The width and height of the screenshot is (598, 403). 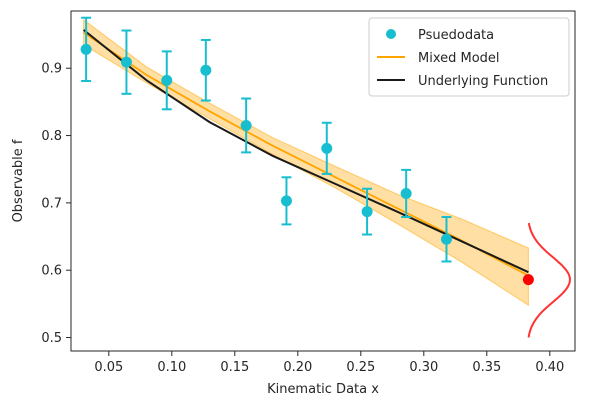 What do you see at coordinates (51, 338) in the screenshot?
I see `y-tick-label: 0.5` at bounding box center [51, 338].